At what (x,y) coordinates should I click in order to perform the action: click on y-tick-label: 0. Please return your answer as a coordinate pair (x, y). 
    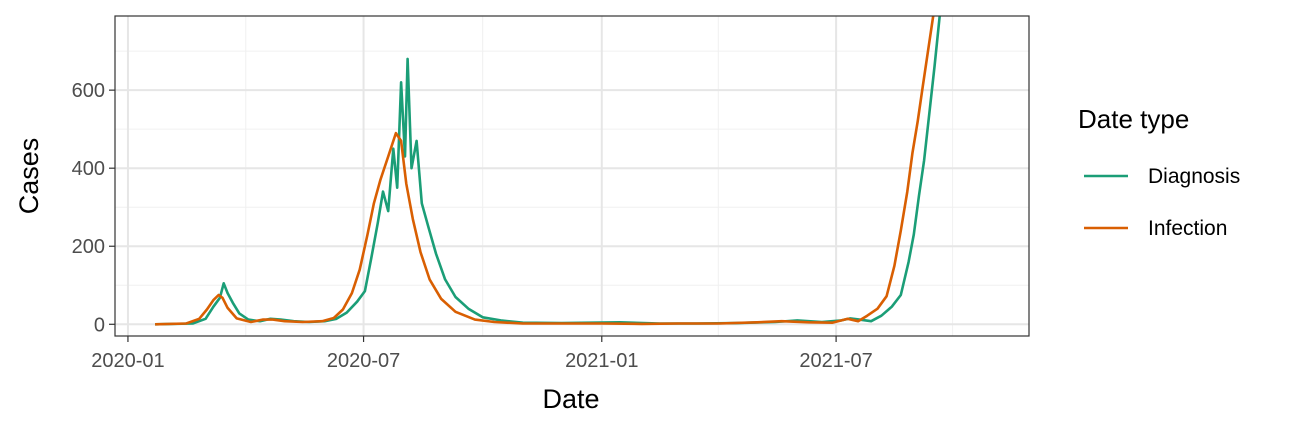
    Looking at the image, I should click on (99, 325).